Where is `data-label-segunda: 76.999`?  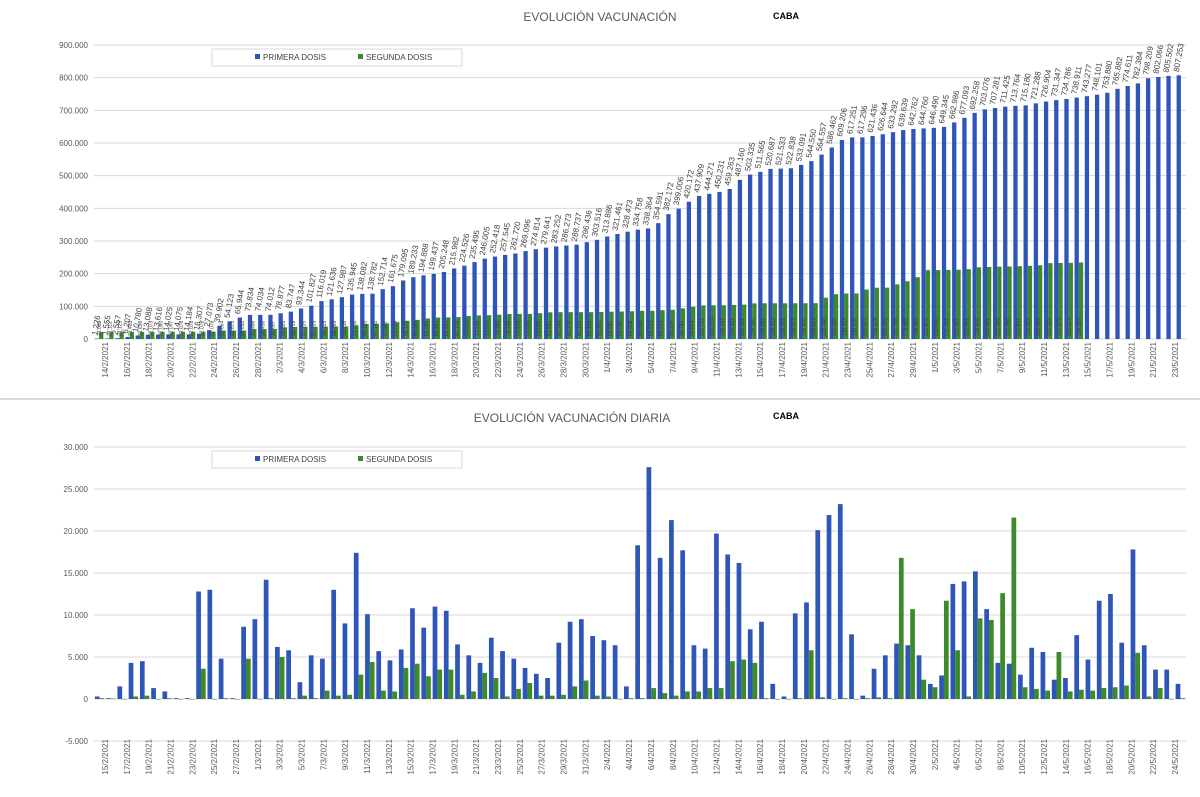
data-label-segunda: 76.999 is located at coordinates (529, 328).